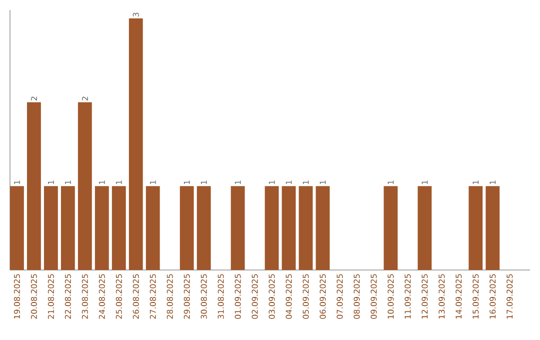  Describe the element at coordinates (221, 296) in the screenshot. I see `x-tick-label: 31.08.2025` at that location.